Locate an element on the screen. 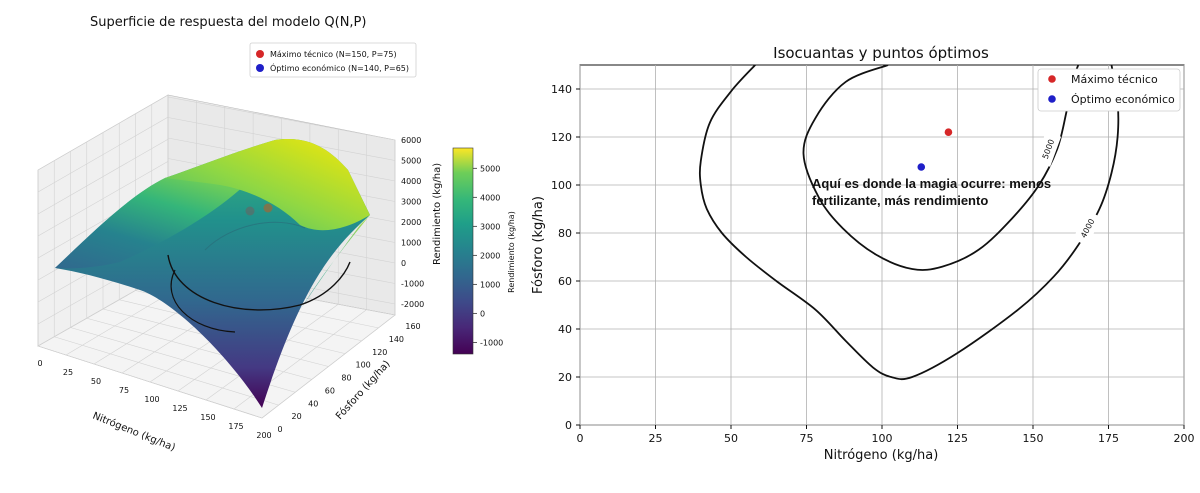 The width and height of the screenshot is (1200, 493). point-maximo-tecnico is located at coordinates (268, 208).